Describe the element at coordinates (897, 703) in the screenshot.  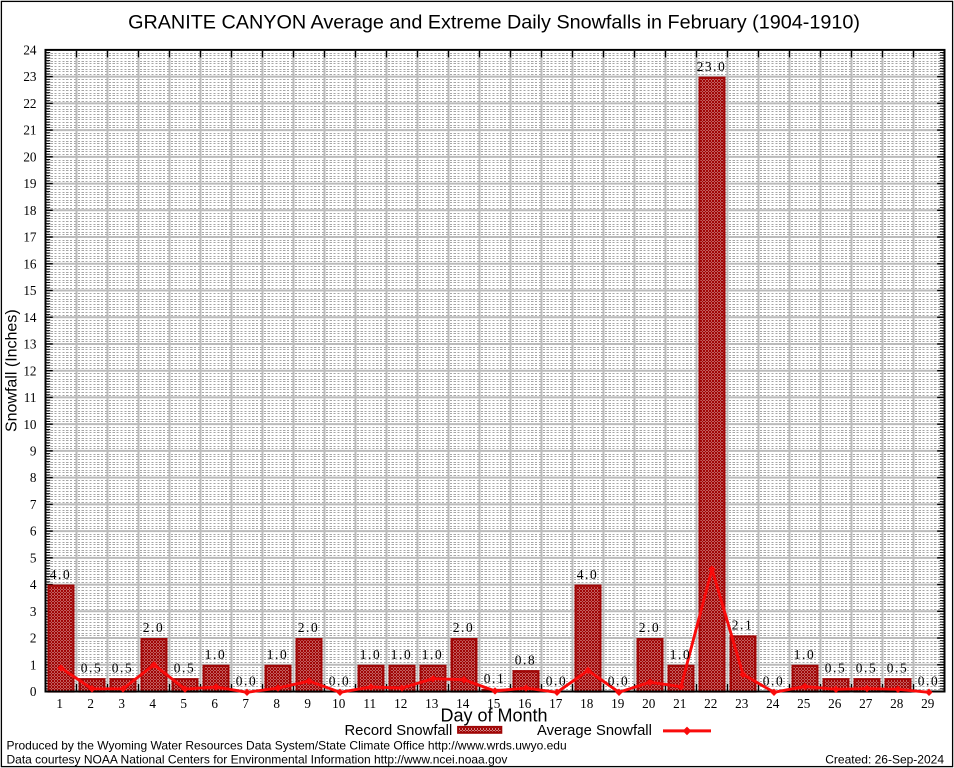
I see `svg-text: 28` at that location.